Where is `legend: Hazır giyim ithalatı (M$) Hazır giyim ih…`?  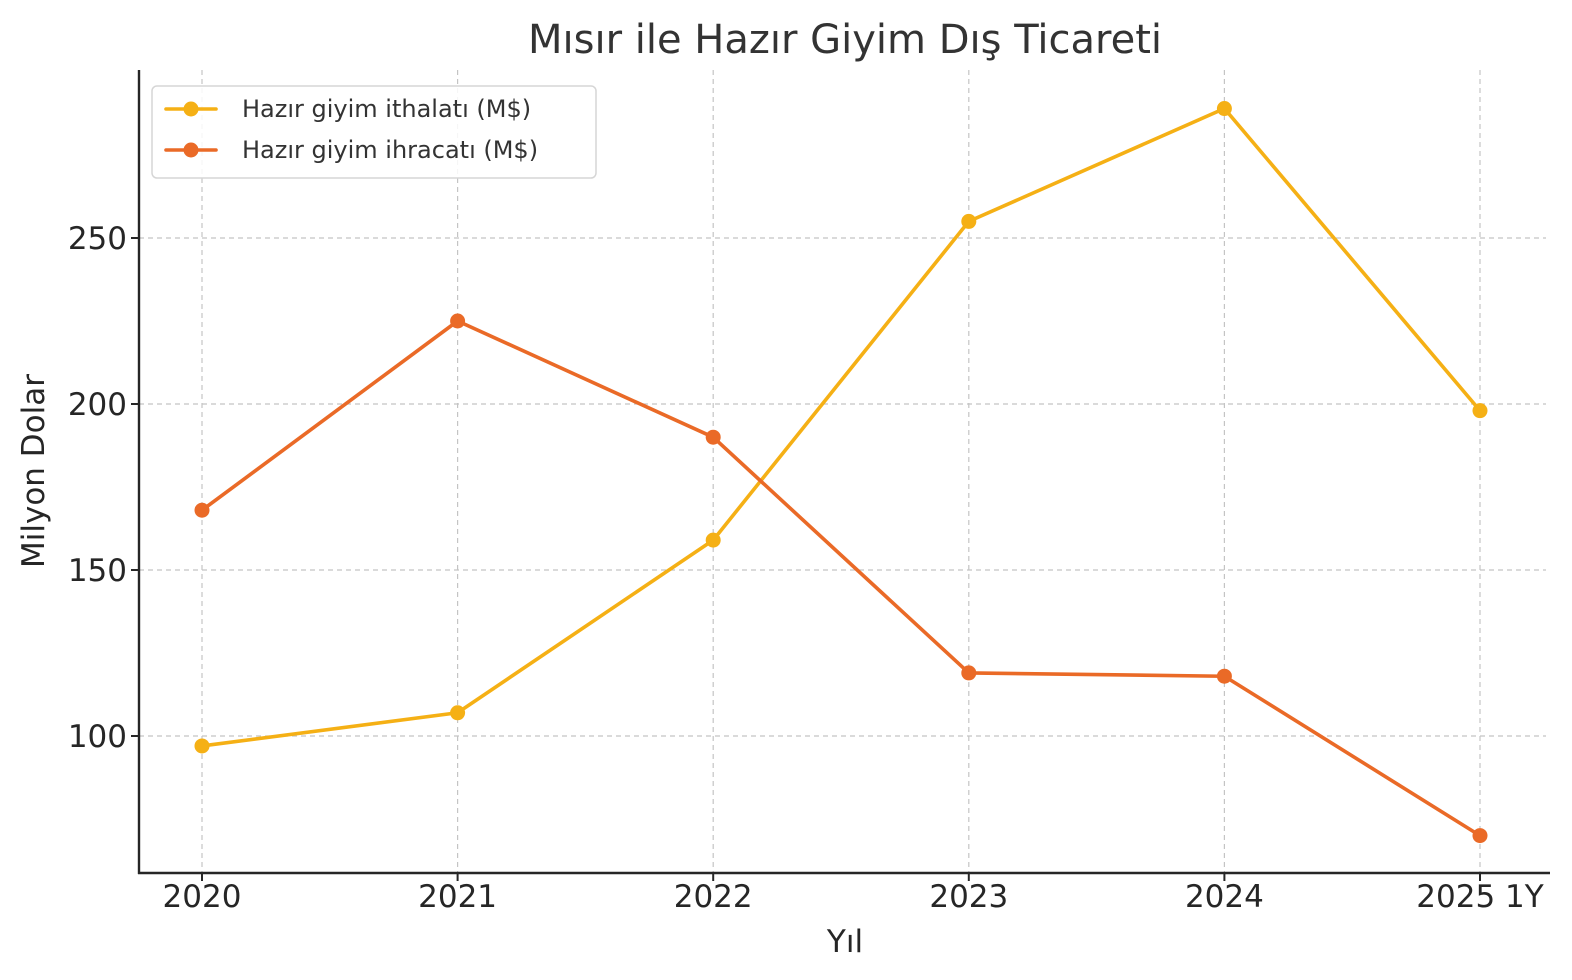 legend: Hazır giyim ithalatı (M$) Hazır giyim ih… is located at coordinates (374, 132).